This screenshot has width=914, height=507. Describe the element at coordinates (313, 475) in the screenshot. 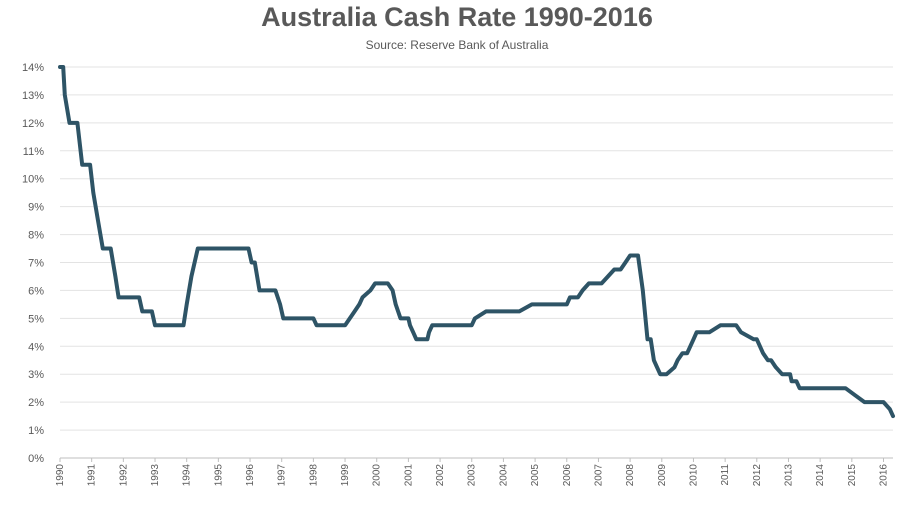

I see `x-tick-label: 1998` at that location.